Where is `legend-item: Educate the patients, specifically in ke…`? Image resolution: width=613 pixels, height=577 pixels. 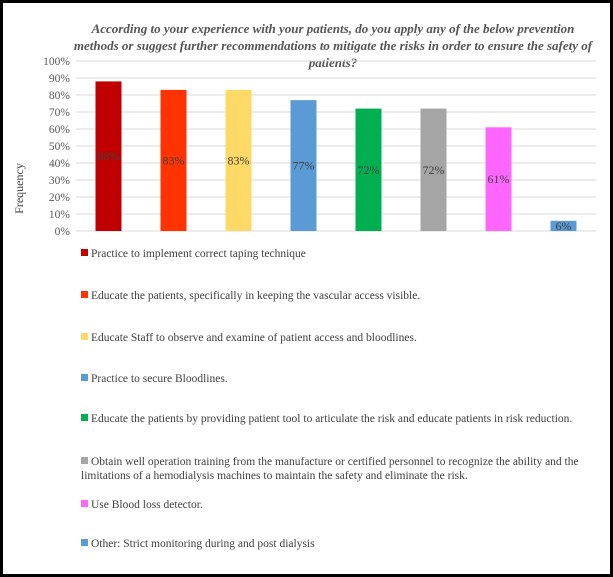 legend-item: Educate the patients, specifically in ke… is located at coordinates (331, 296).